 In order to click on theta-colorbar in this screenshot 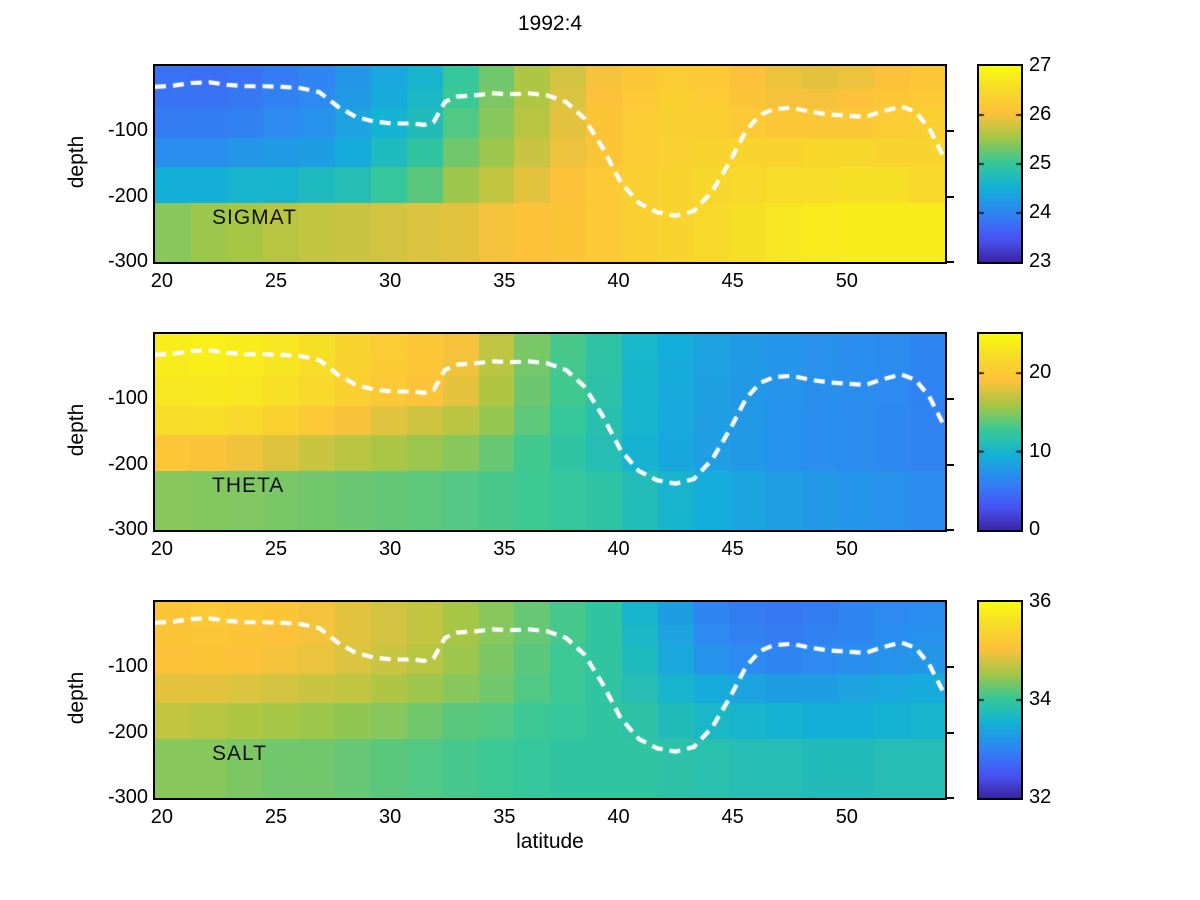, I will do `click(1000, 432)`.